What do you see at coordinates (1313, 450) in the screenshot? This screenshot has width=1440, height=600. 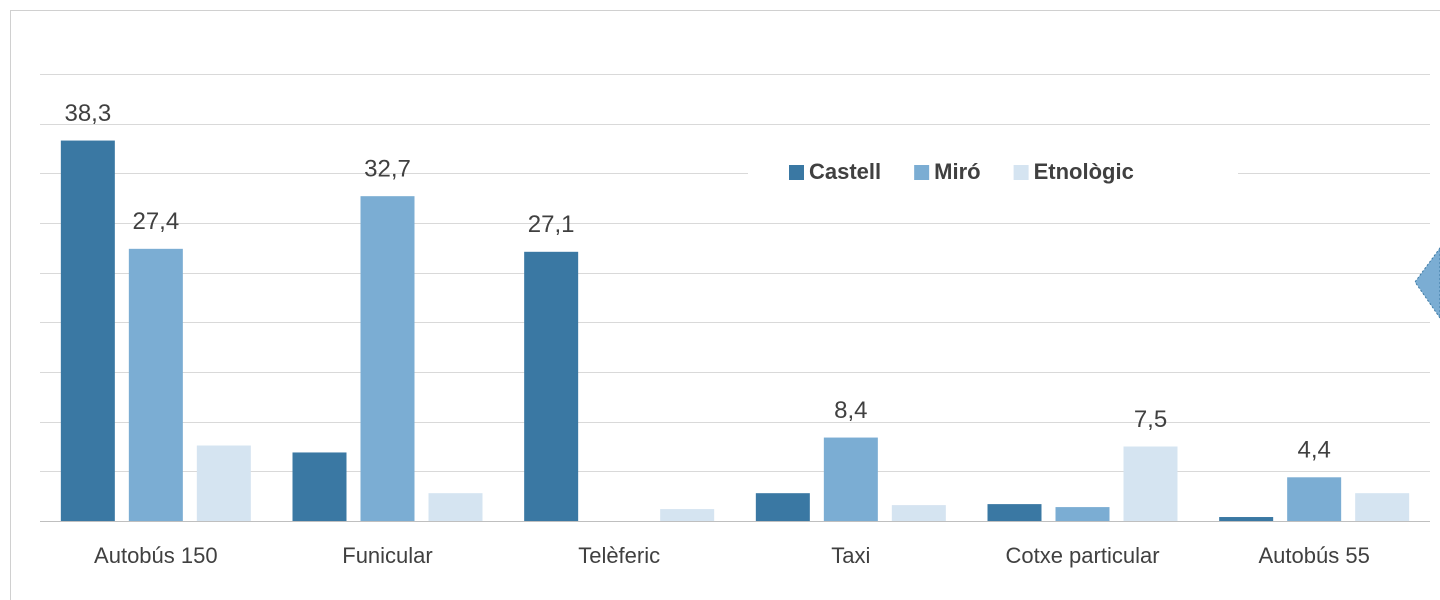 I see `data-label: 4,4` at bounding box center [1313, 450].